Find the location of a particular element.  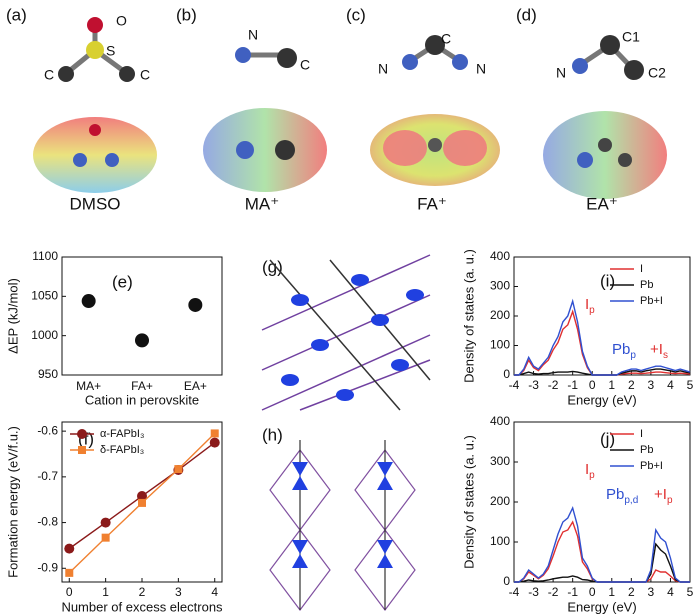

atom-label: O is located at coordinates (121, 21).